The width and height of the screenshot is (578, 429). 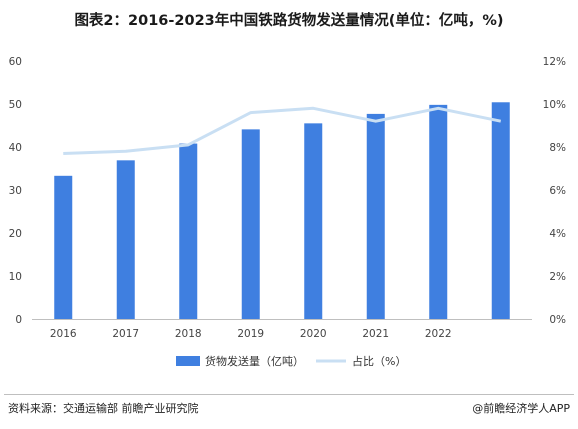 I want to click on category-label: 2018, so click(x=188, y=334).